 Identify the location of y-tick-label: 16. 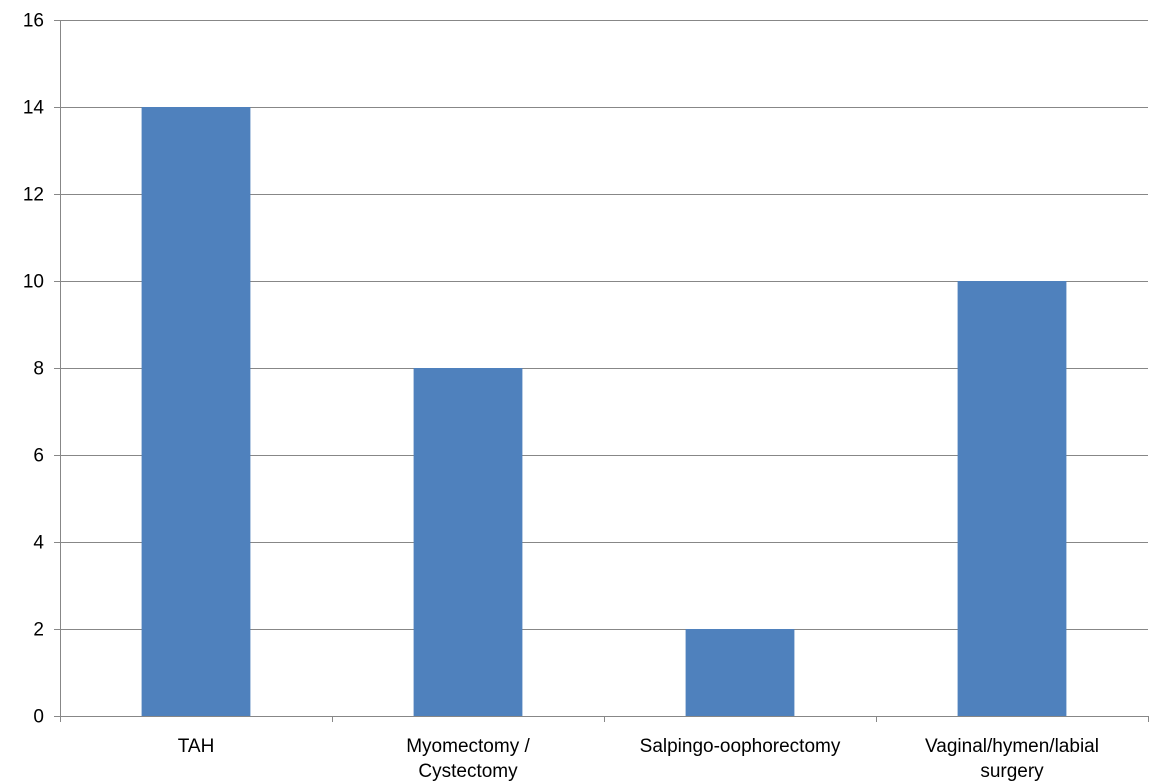
(33, 21).